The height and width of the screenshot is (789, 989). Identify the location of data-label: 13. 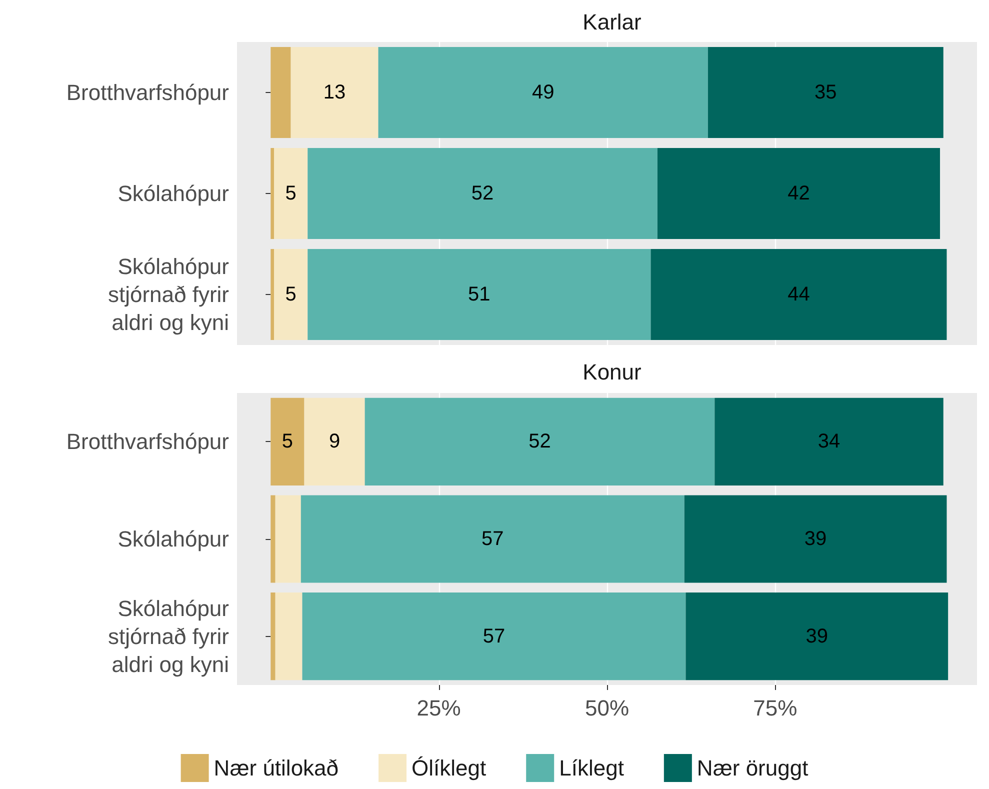
(334, 93).